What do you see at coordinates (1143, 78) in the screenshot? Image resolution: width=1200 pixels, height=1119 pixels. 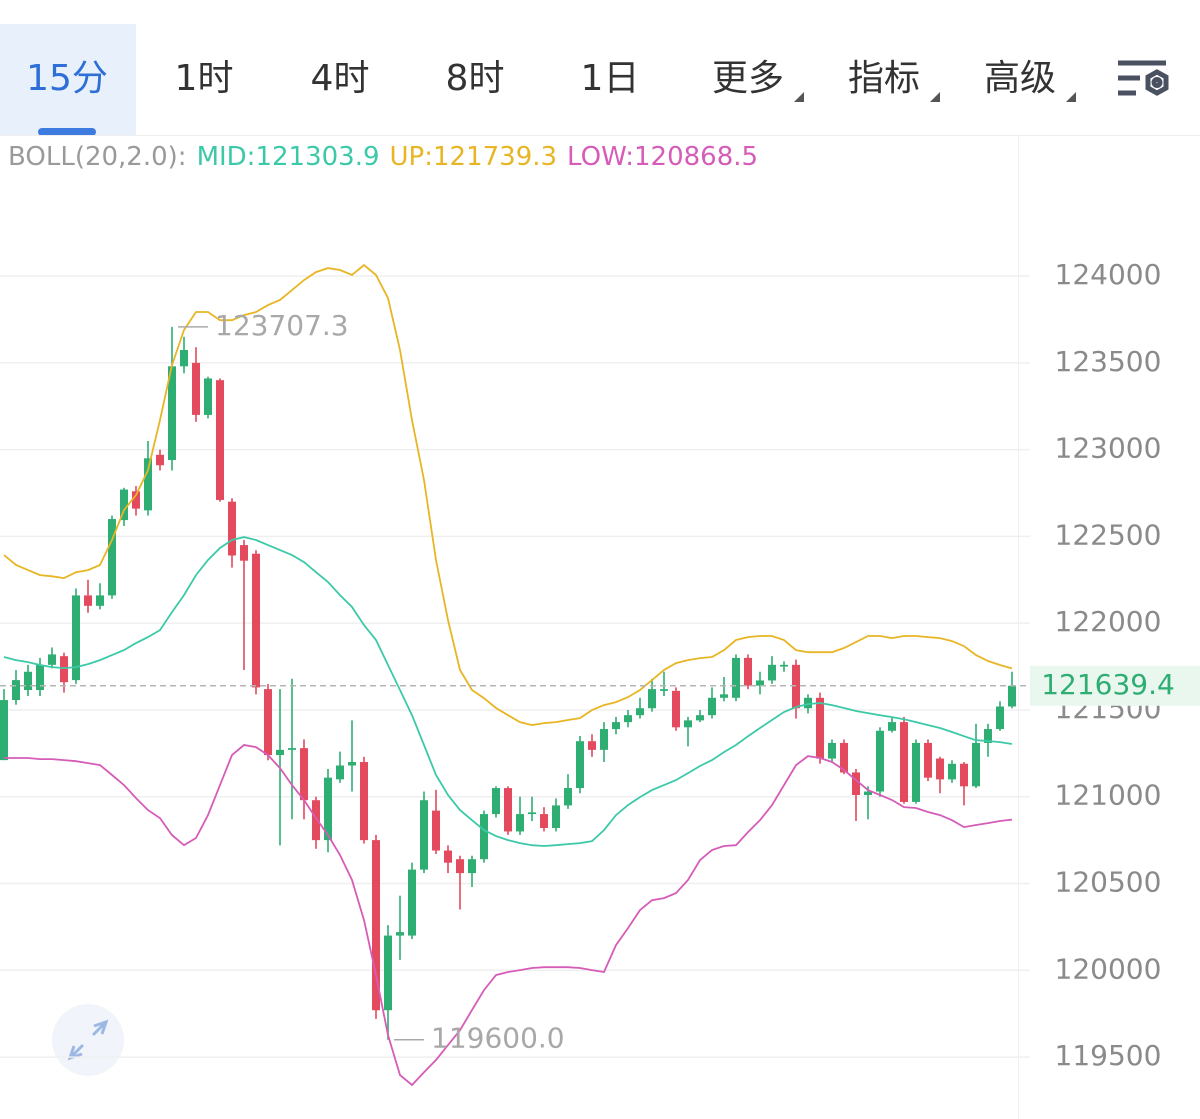 I see `settings-icon` at bounding box center [1143, 78].